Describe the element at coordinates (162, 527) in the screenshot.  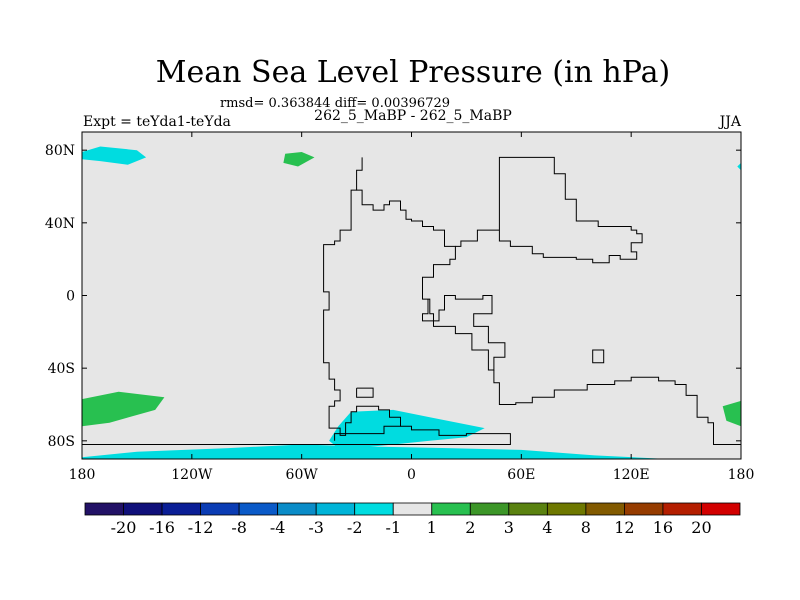
I see `colorbar-label-1: -16` at that location.